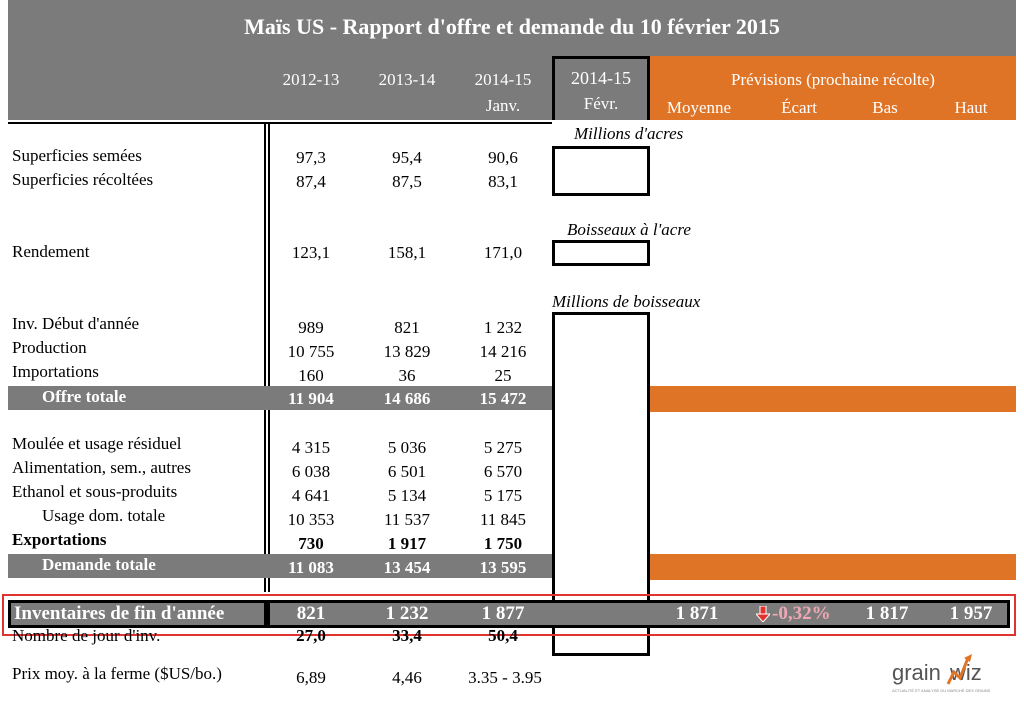 This screenshot has width=1024, height=707. What do you see at coordinates (503, 398) in the screenshot?
I see `cell: 15 472` at bounding box center [503, 398].